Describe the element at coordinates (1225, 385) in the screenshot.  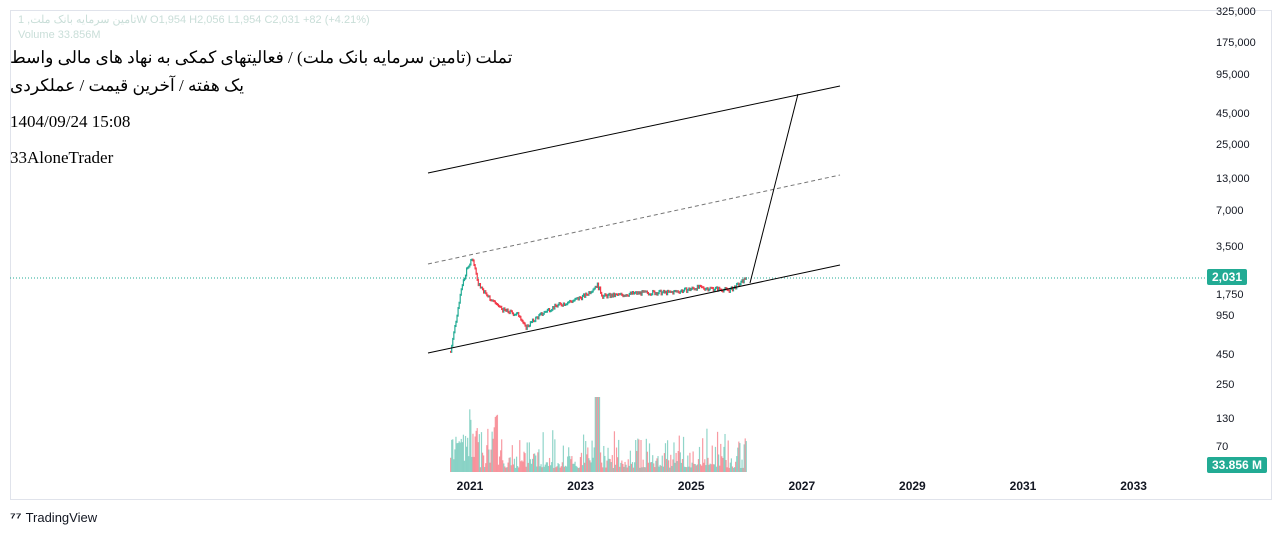
I see `price-tick: 250` at that location.